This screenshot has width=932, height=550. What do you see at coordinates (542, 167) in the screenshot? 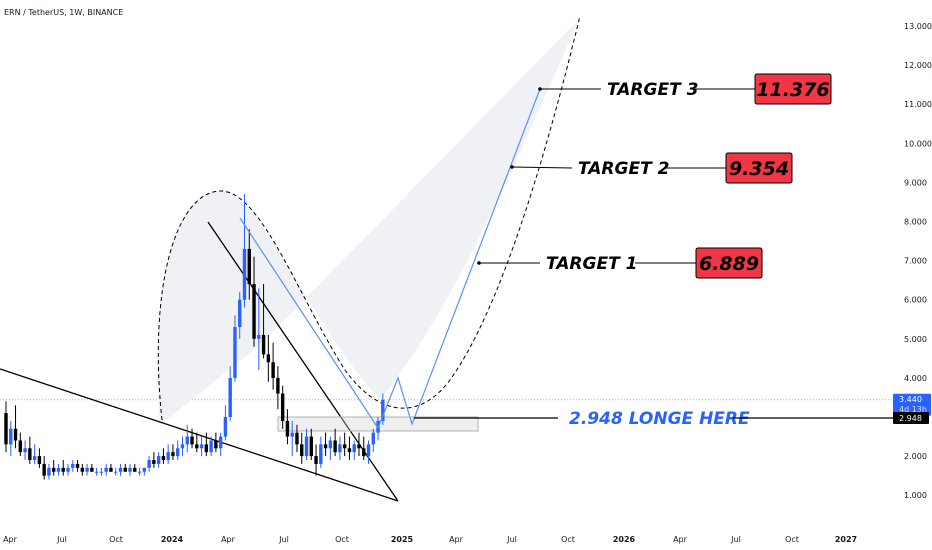
I see `target-leader-line` at bounding box center [542, 167].